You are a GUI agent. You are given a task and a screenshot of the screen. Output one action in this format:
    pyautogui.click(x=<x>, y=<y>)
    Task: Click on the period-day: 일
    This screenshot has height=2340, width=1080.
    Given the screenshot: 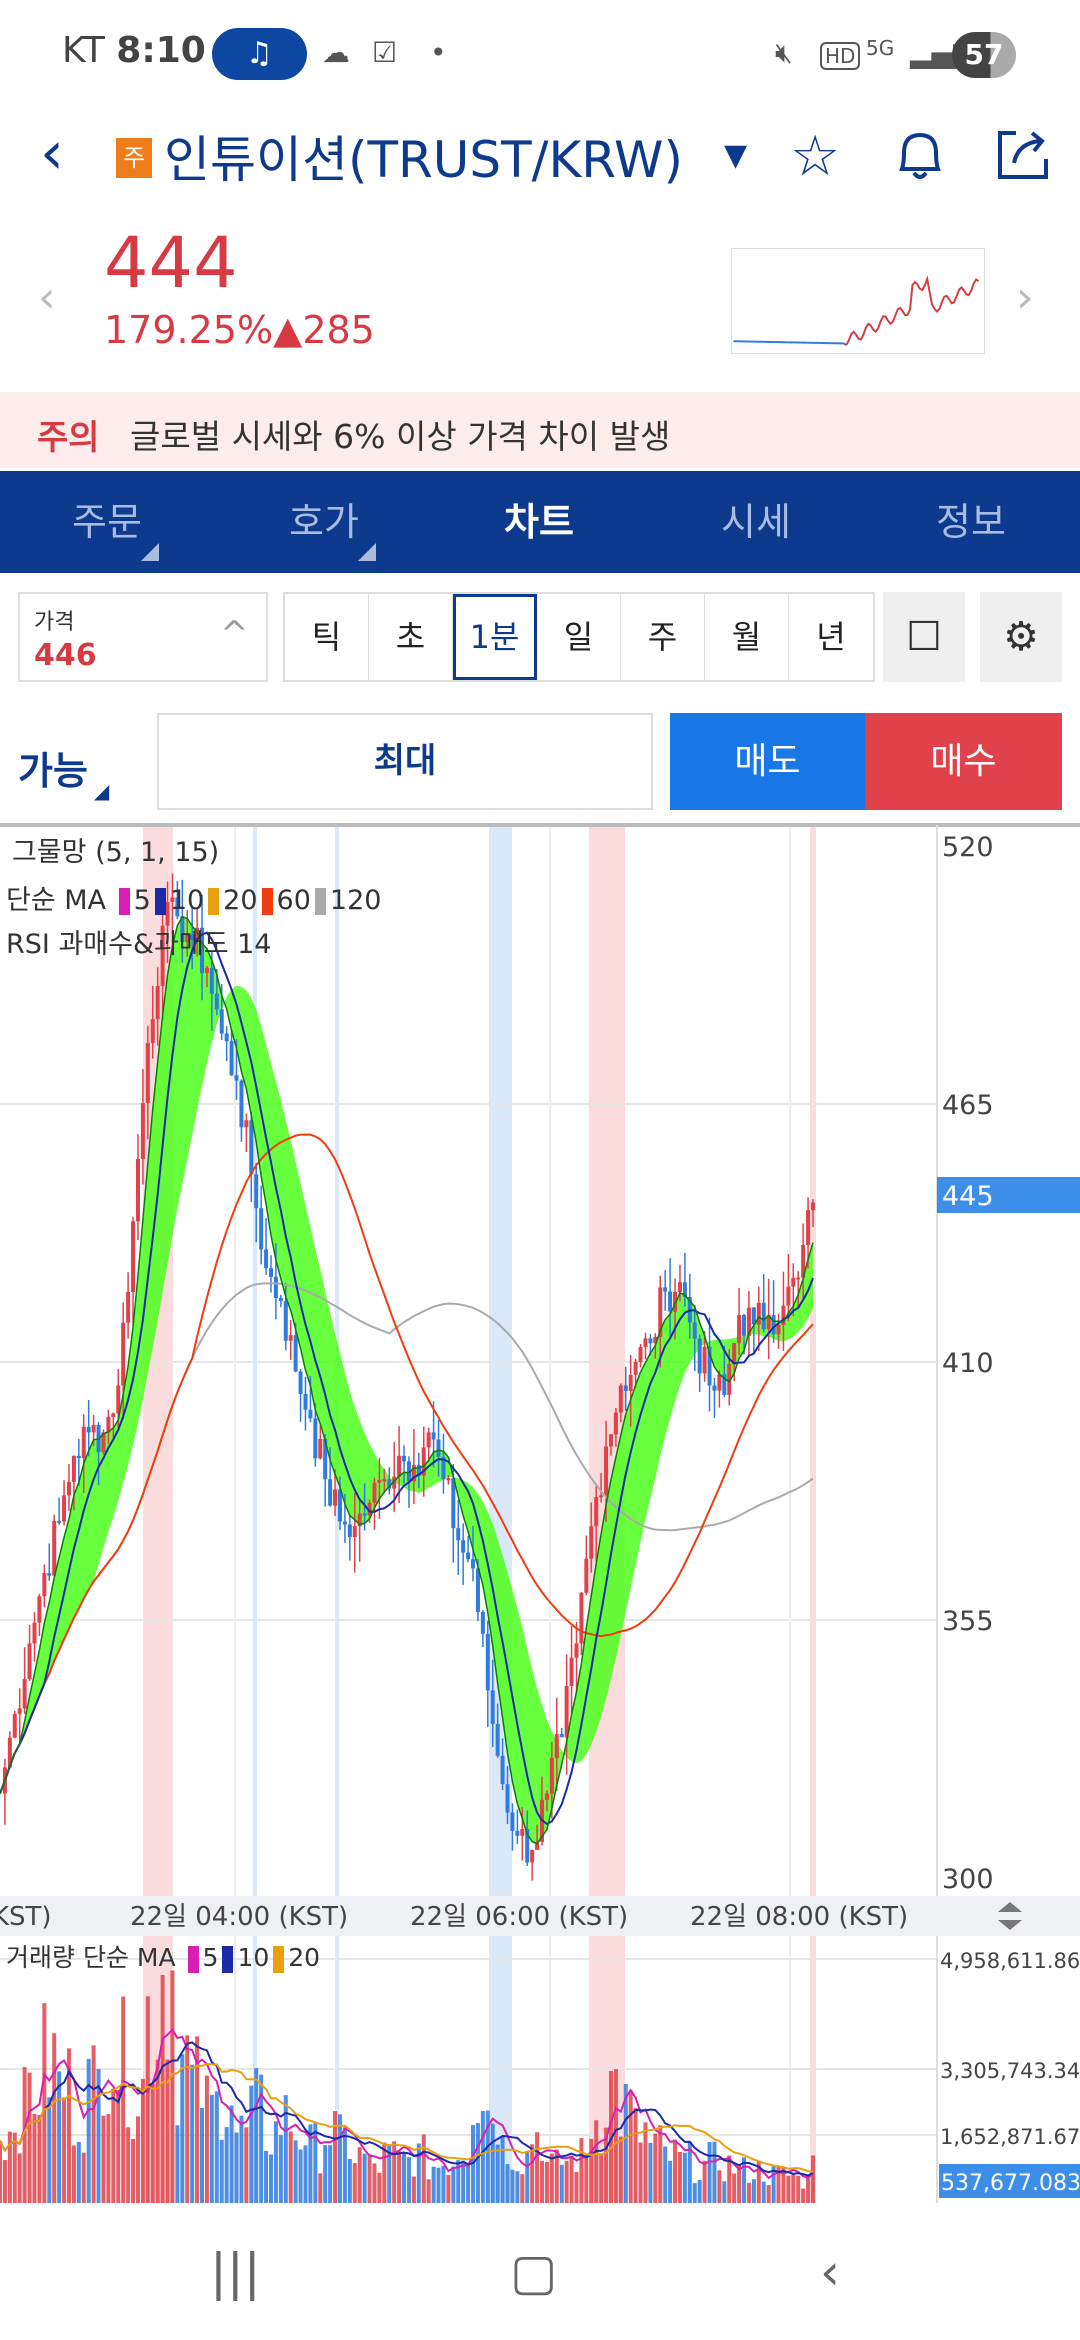 What is the action you would take?
    pyautogui.click(x=579, y=637)
    